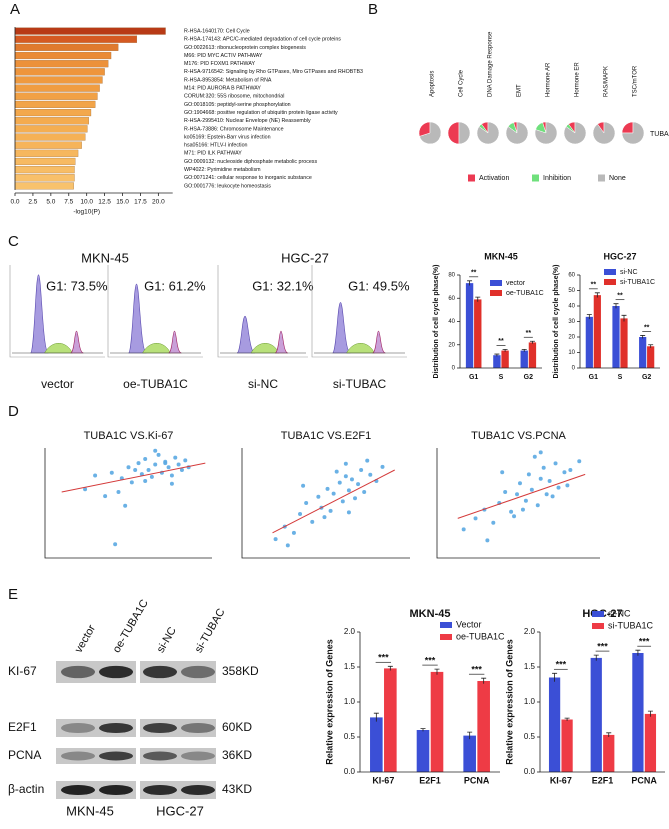 The image size is (669, 829). What do you see at coordinates (379, 285) in the screenshot?
I see `g1-fraction: G1: 49.5%` at bounding box center [379, 285].